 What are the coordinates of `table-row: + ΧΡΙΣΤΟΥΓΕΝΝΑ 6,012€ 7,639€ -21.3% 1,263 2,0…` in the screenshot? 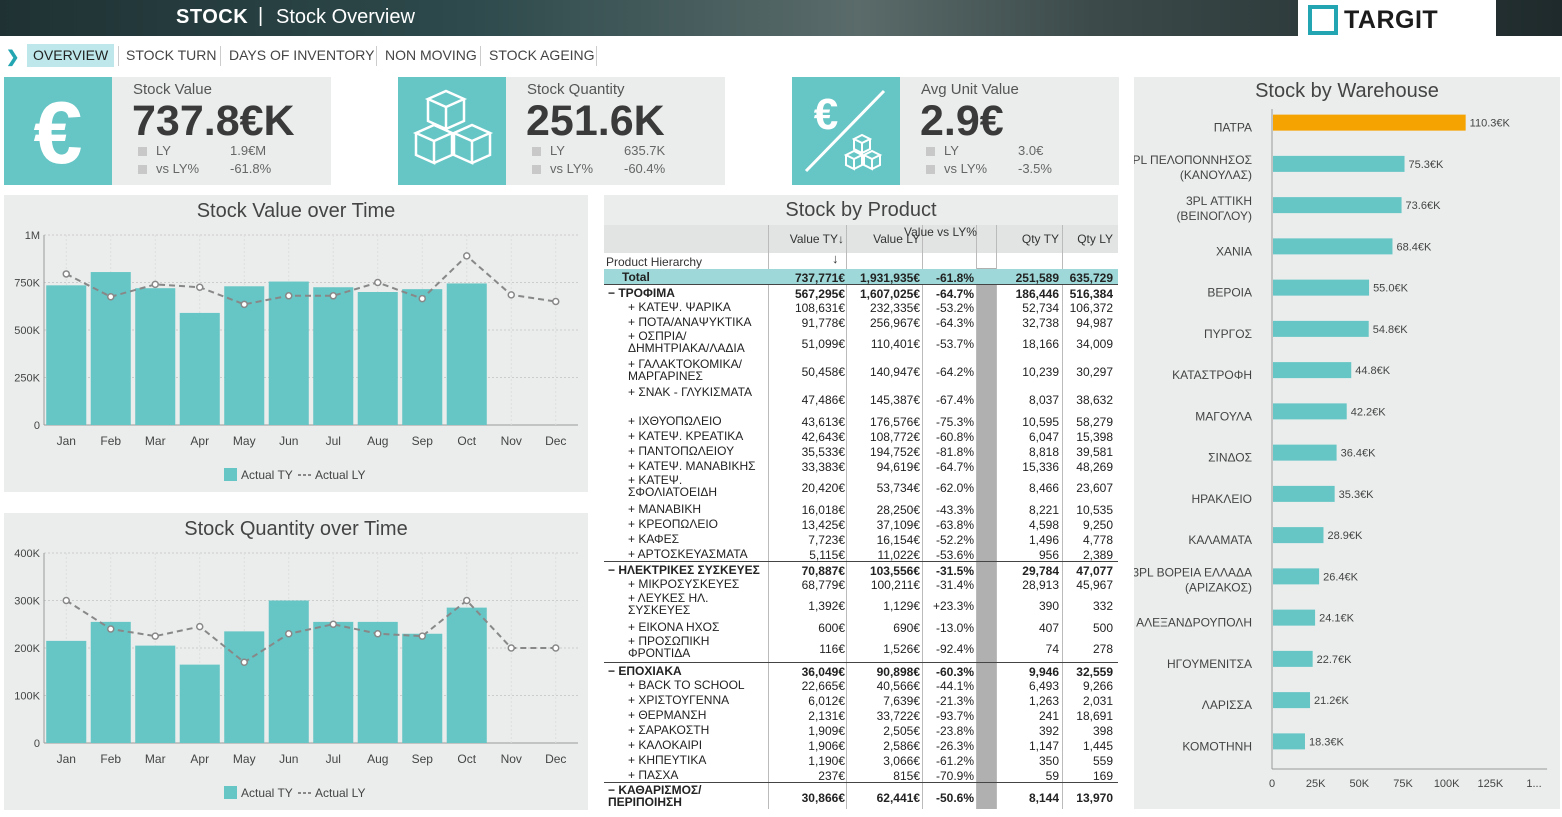 It's located at (861, 700).